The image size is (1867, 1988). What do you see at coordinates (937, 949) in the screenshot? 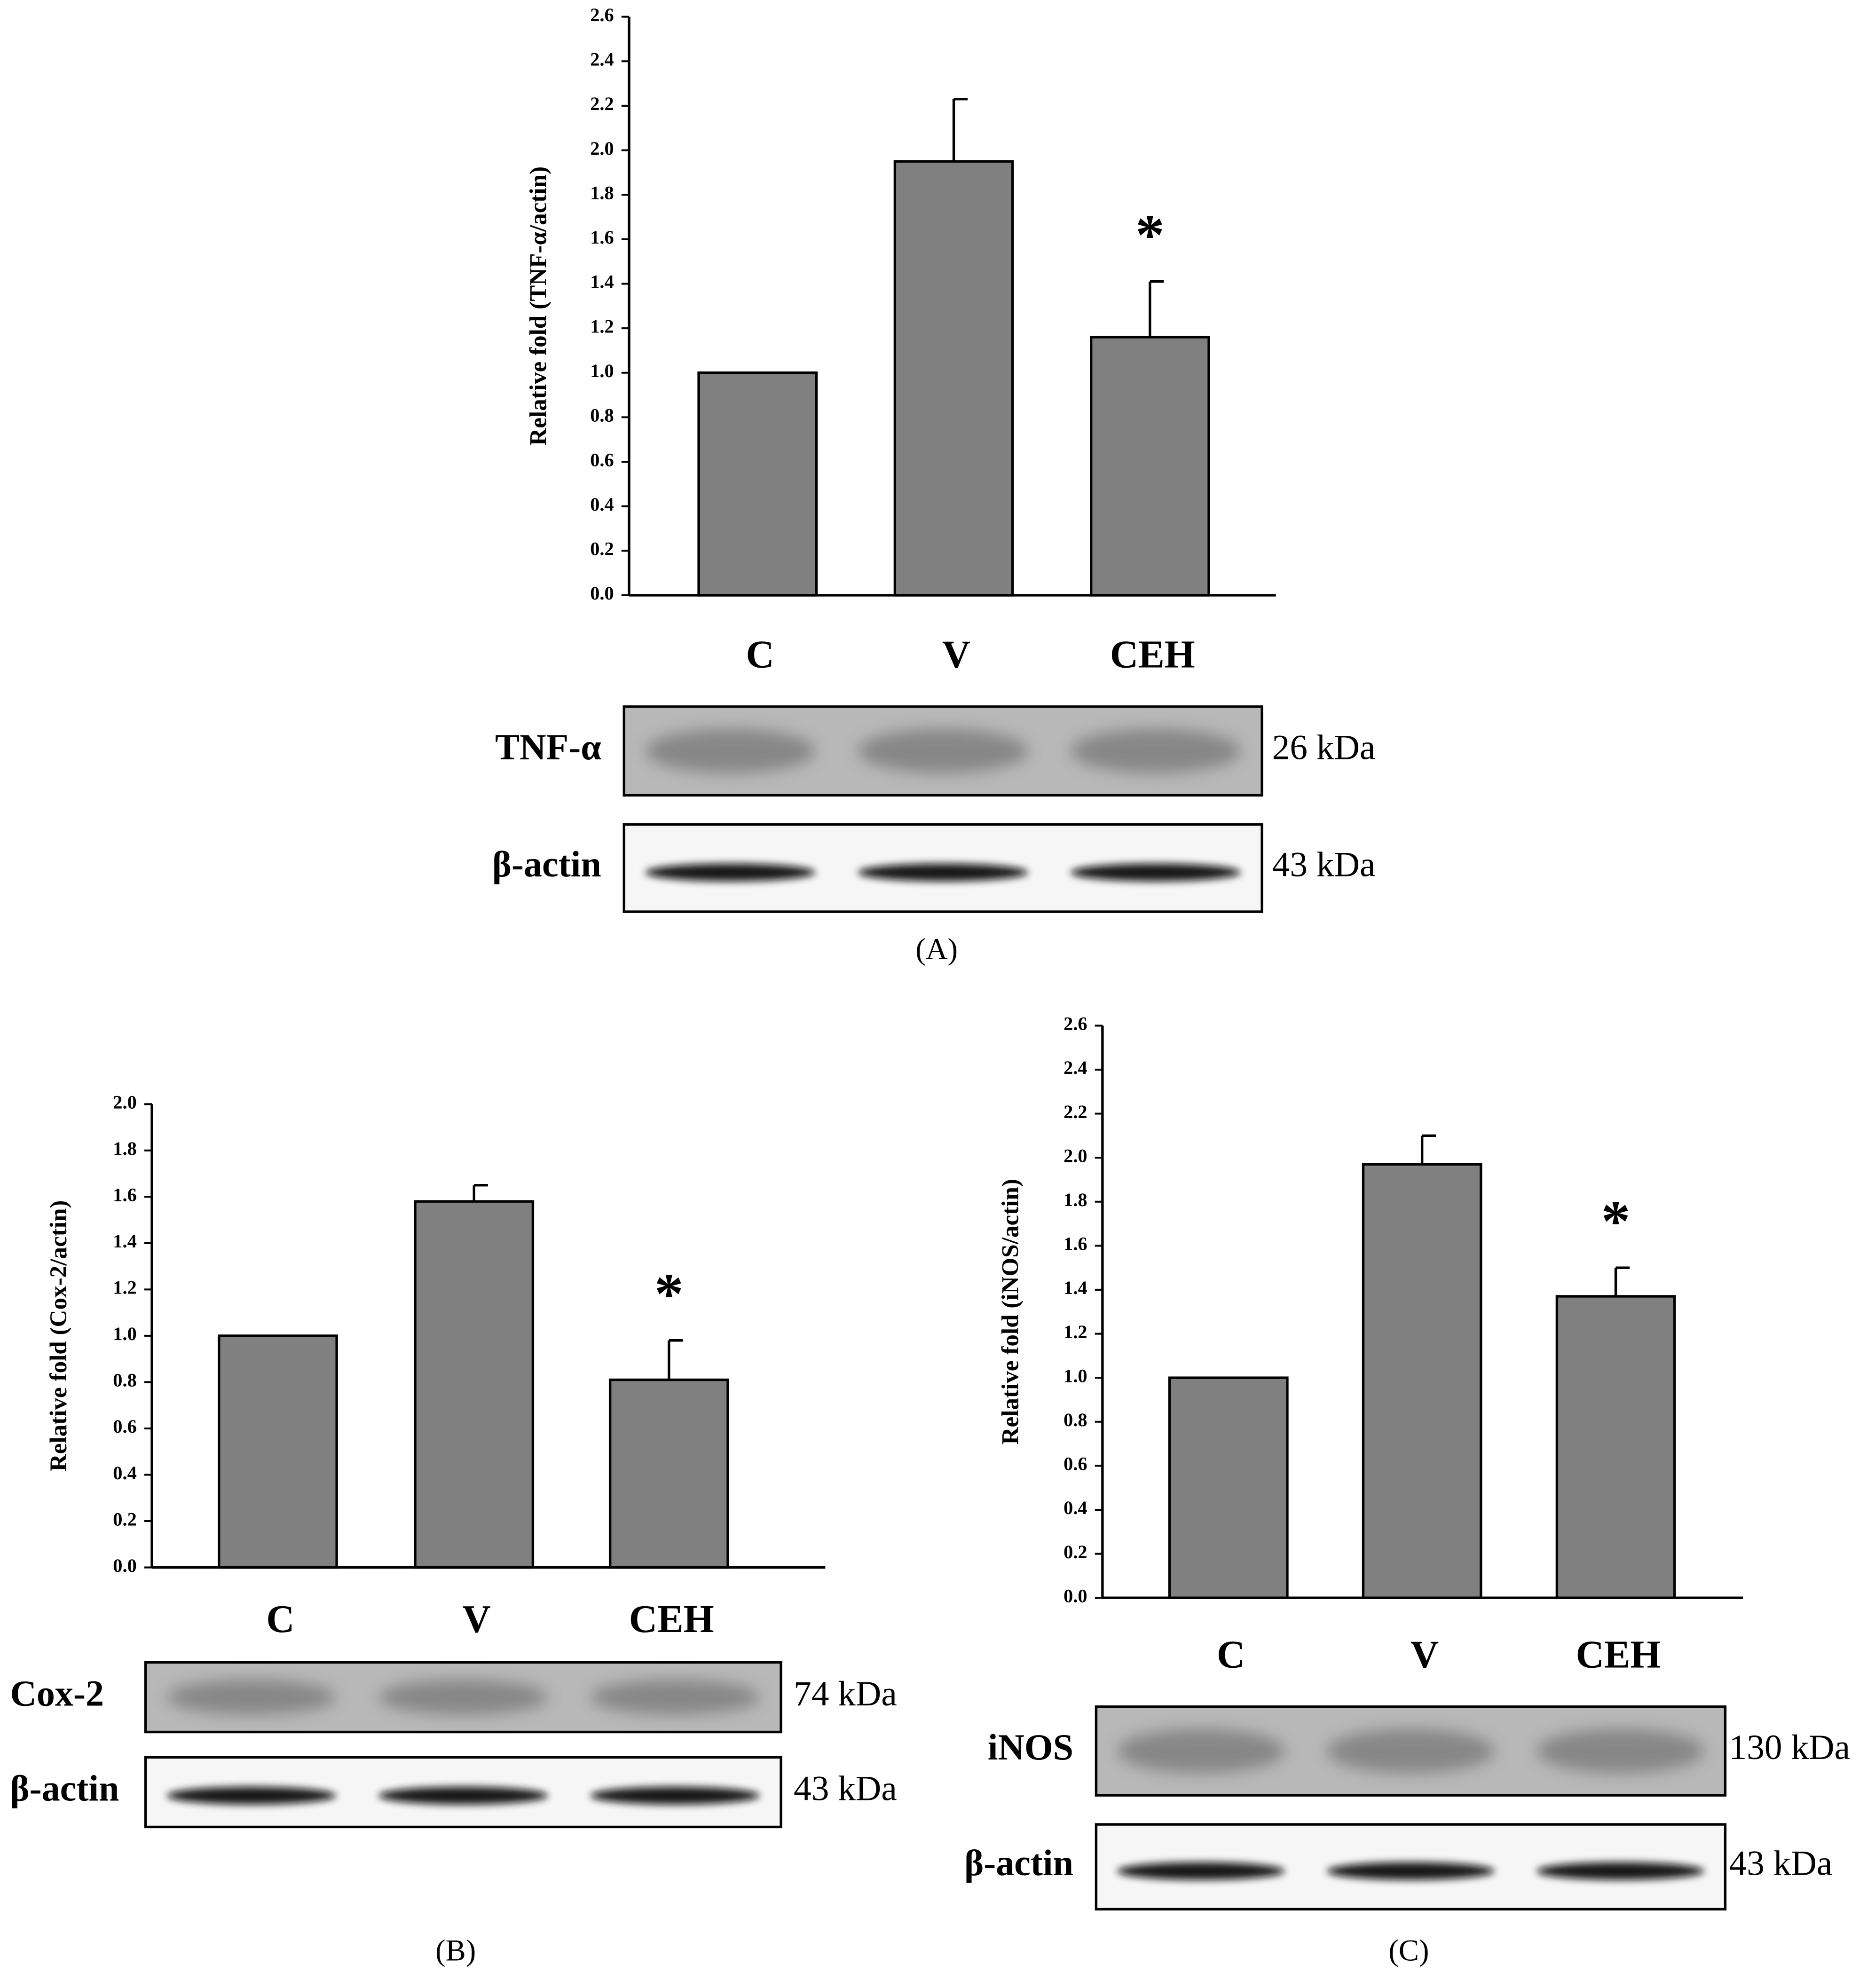
I see `panel-label: (A)` at bounding box center [937, 949].